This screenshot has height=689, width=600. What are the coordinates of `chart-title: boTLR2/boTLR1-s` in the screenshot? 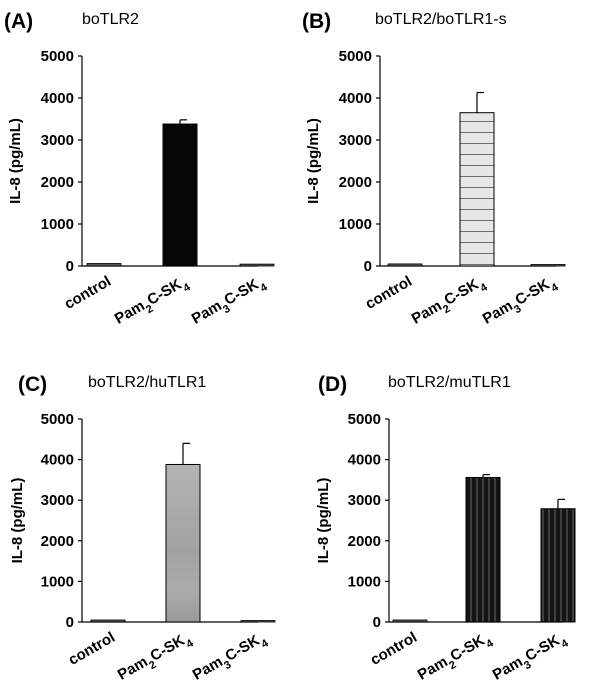 It's located at (441, 19).